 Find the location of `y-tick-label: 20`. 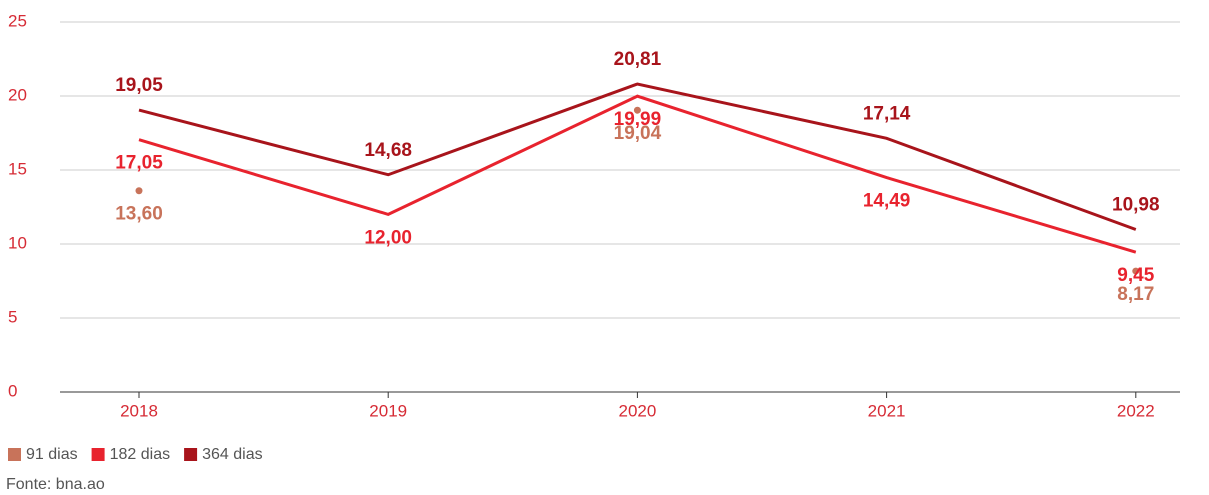

y-tick-label: 20 is located at coordinates (17, 94).